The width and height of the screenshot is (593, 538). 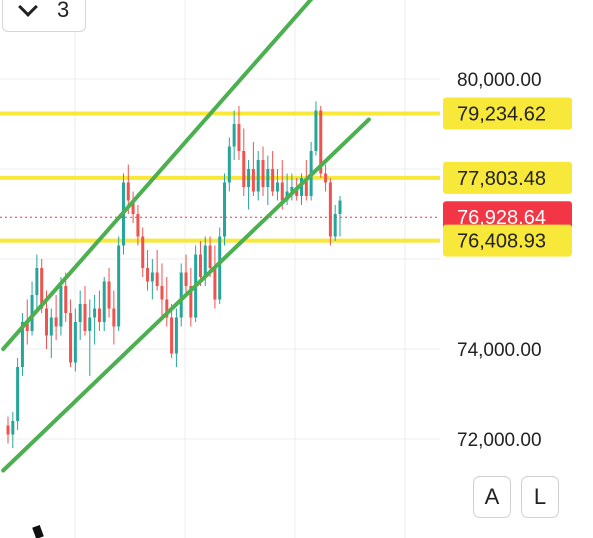 What do you see at coordinates (38, 531) in the screenshot?
I see `time-axis-fragment` at bounding box center [38, 531].